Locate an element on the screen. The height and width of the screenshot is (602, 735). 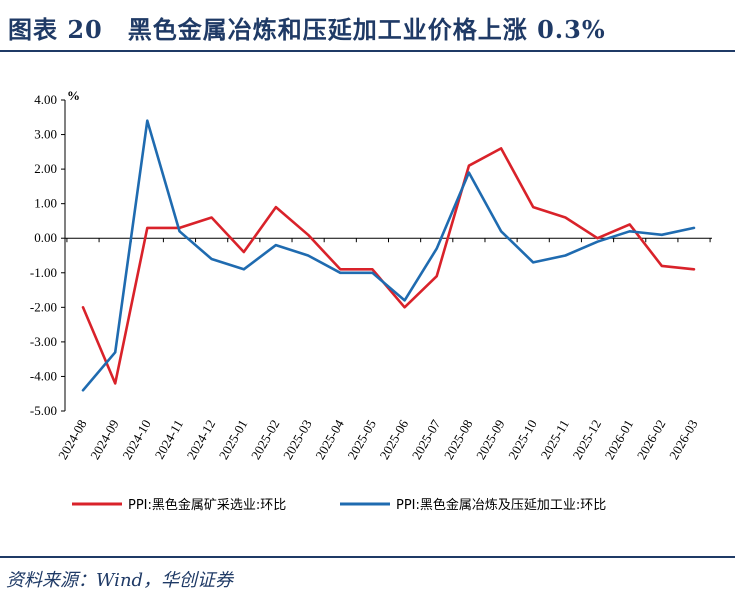
y-axis-unit: % is located at coordinates (73, 95).